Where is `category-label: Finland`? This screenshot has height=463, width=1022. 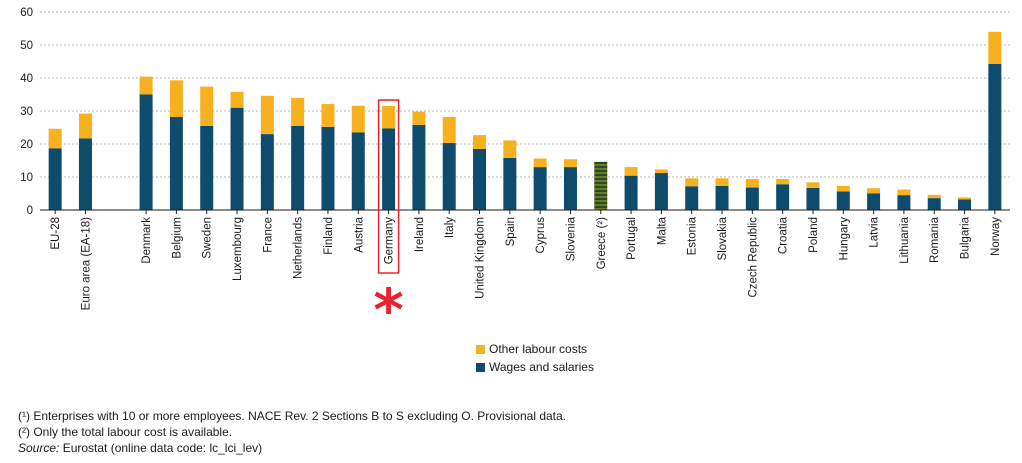 category-label: Finland is located at coordinates (329, 236).